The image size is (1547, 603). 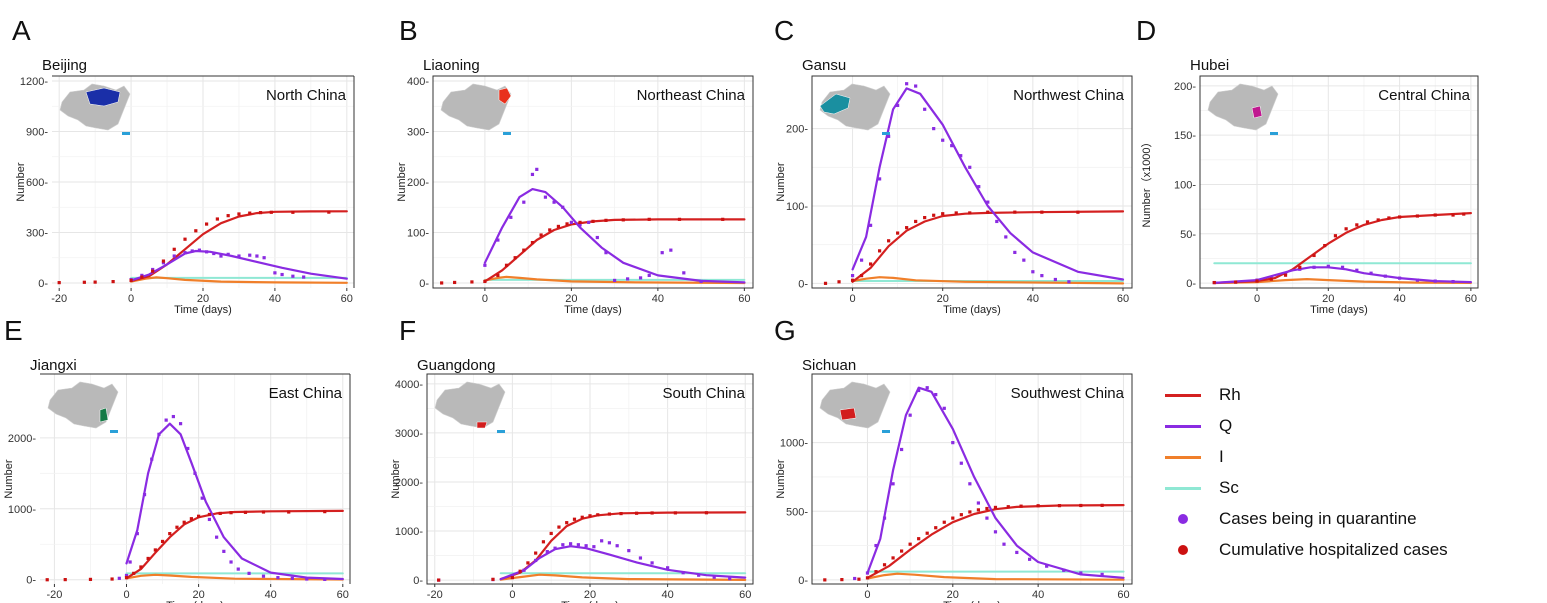 What do you see at coordinates (195, 601) in the screenshot?
I see `x-axis-label: Time (days)` at bounding box center [195, 601].